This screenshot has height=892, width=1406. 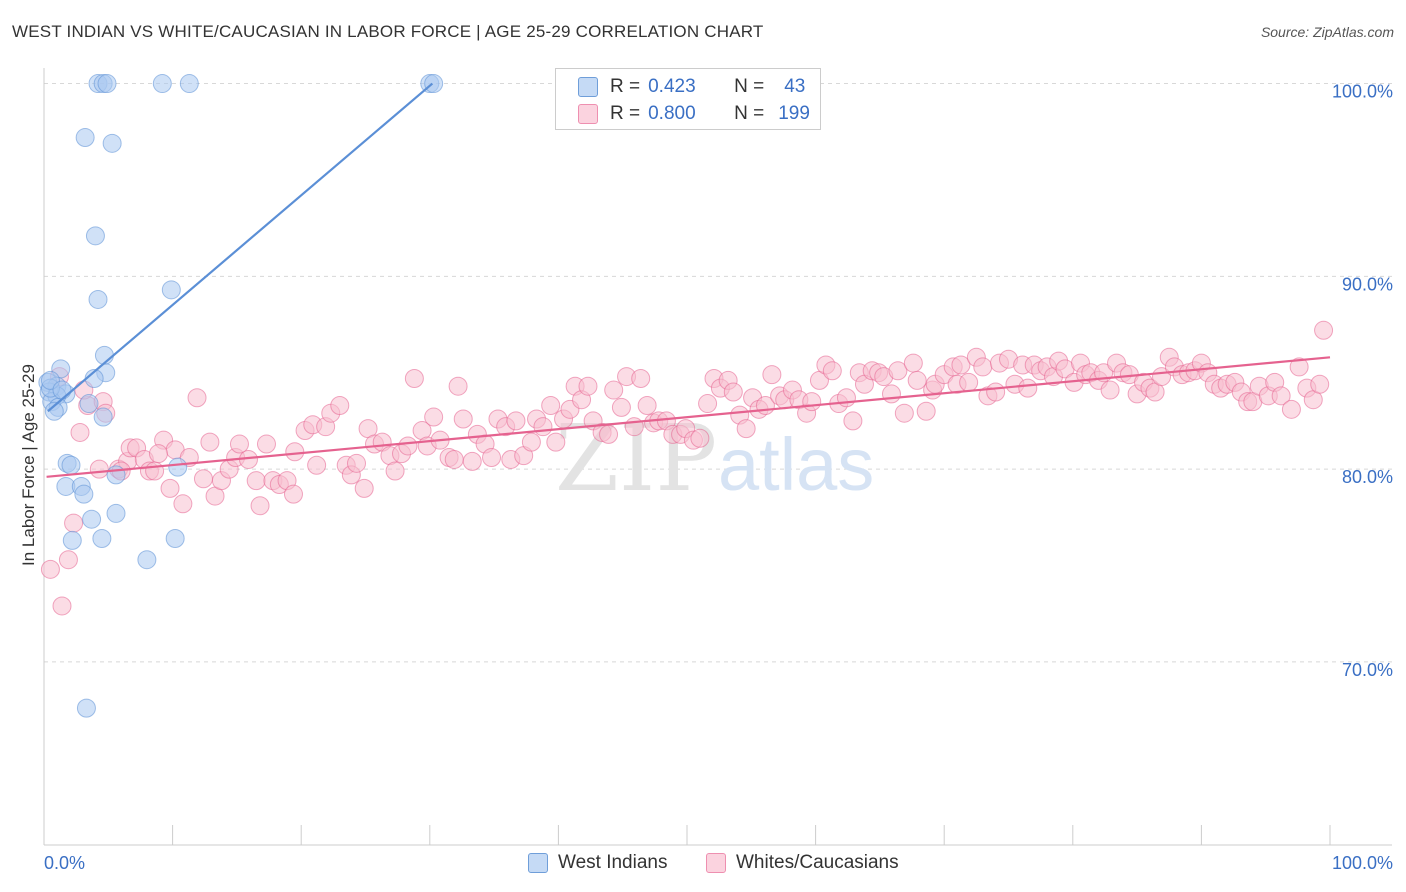 I want to click on legend-label-whites: Whites/Caucasians, so click(x=817, y=862).